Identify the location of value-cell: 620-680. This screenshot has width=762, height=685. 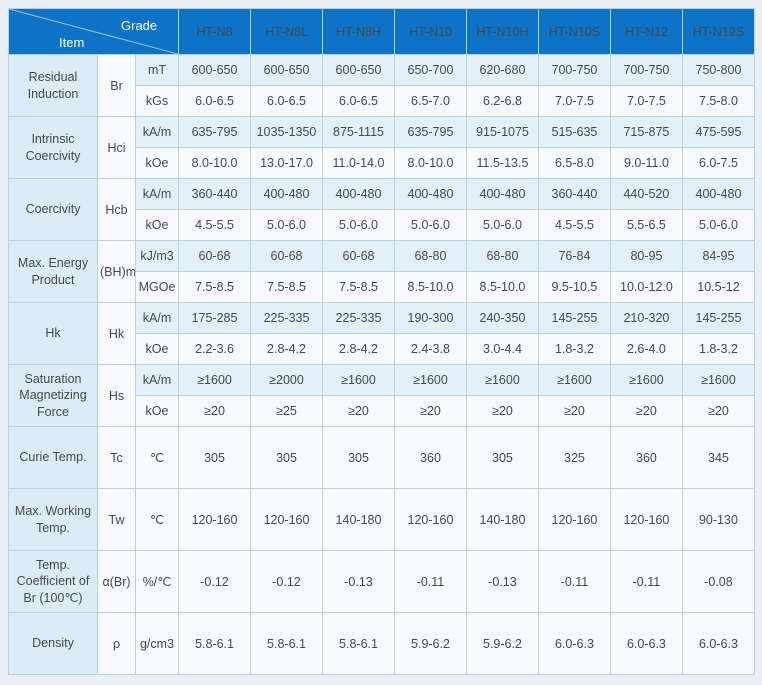
(502, 70).